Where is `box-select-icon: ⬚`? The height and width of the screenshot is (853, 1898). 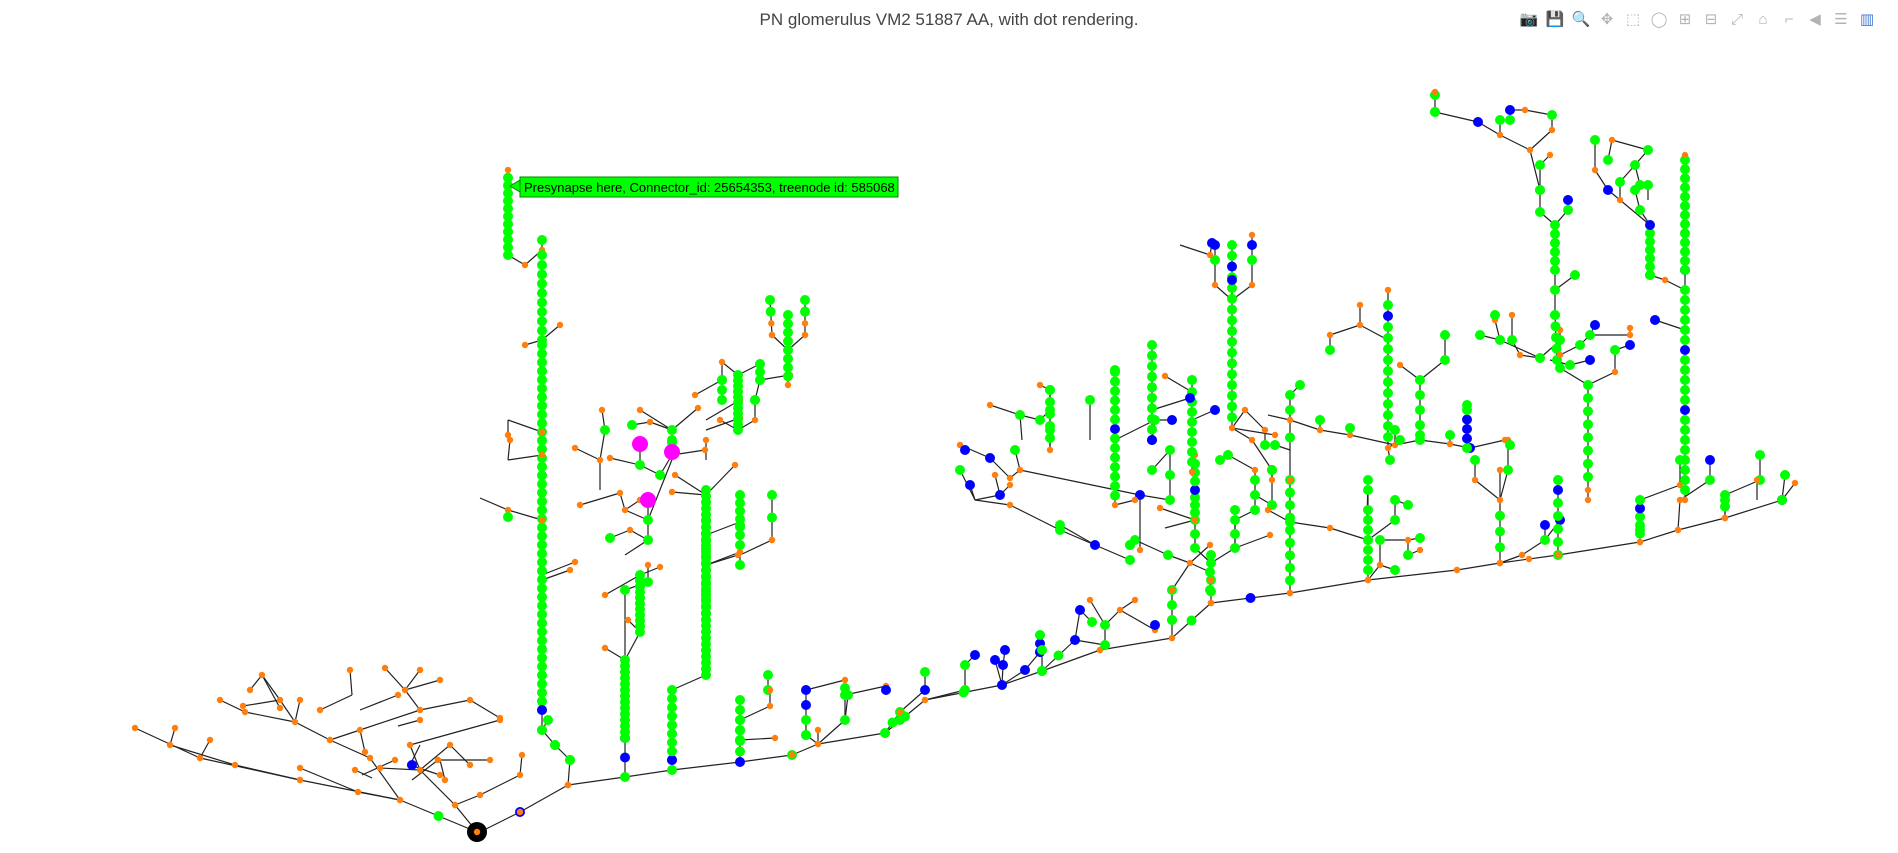 box-select-icon: ⬚ is located at coordinates (1633, 19).